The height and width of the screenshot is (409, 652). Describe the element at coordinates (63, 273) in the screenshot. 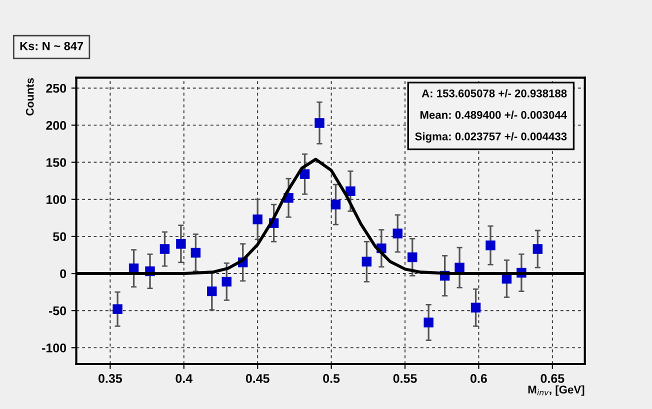

I see `y-tick-label: 0` at that location.